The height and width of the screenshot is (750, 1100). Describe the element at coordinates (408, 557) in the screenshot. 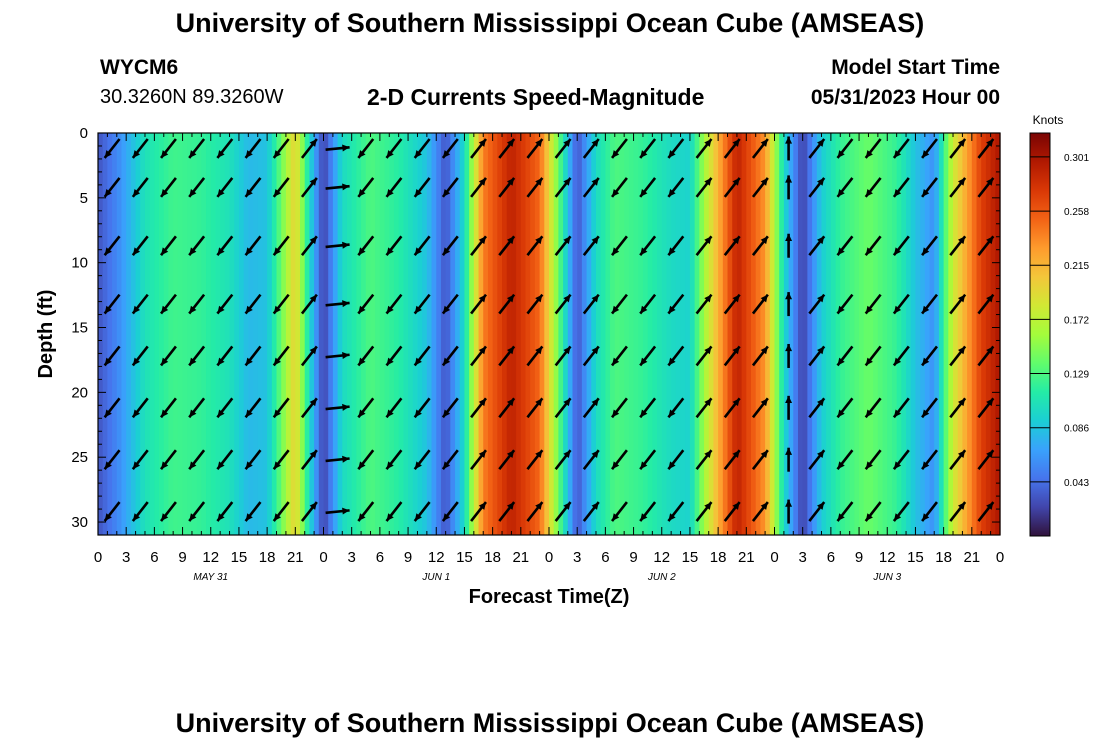

I see `x-tick-label: 9` at that location.